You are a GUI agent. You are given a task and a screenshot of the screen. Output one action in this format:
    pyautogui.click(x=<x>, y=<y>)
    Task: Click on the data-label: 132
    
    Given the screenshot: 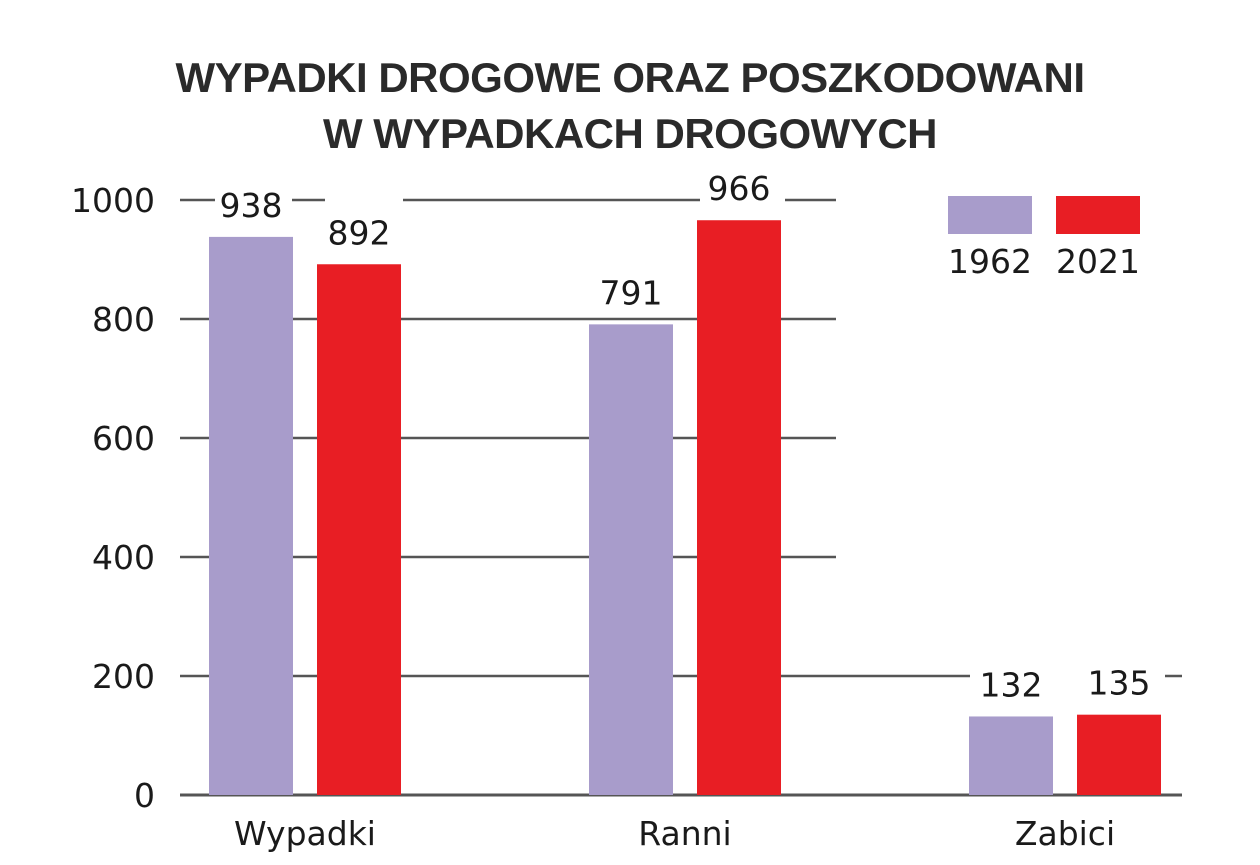 What is the action you would take?
    pyautogui.click(x=1011, y=684)
    